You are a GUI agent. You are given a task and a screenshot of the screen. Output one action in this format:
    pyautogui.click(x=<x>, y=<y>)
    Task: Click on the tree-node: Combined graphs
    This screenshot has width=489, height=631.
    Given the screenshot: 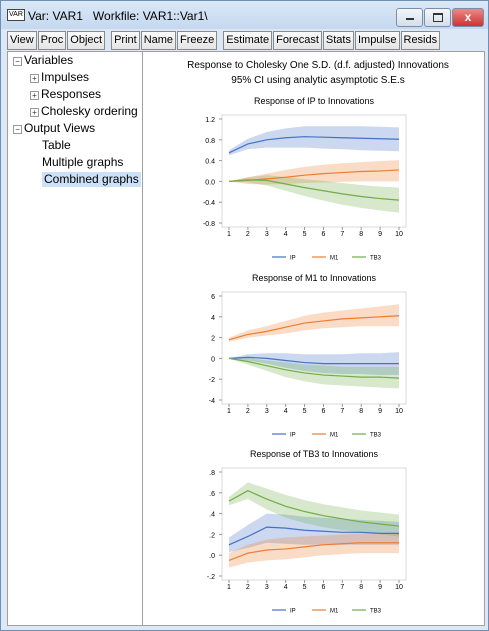 What is the action you would take?
    pyautogui.click(x=91, y=179)
    